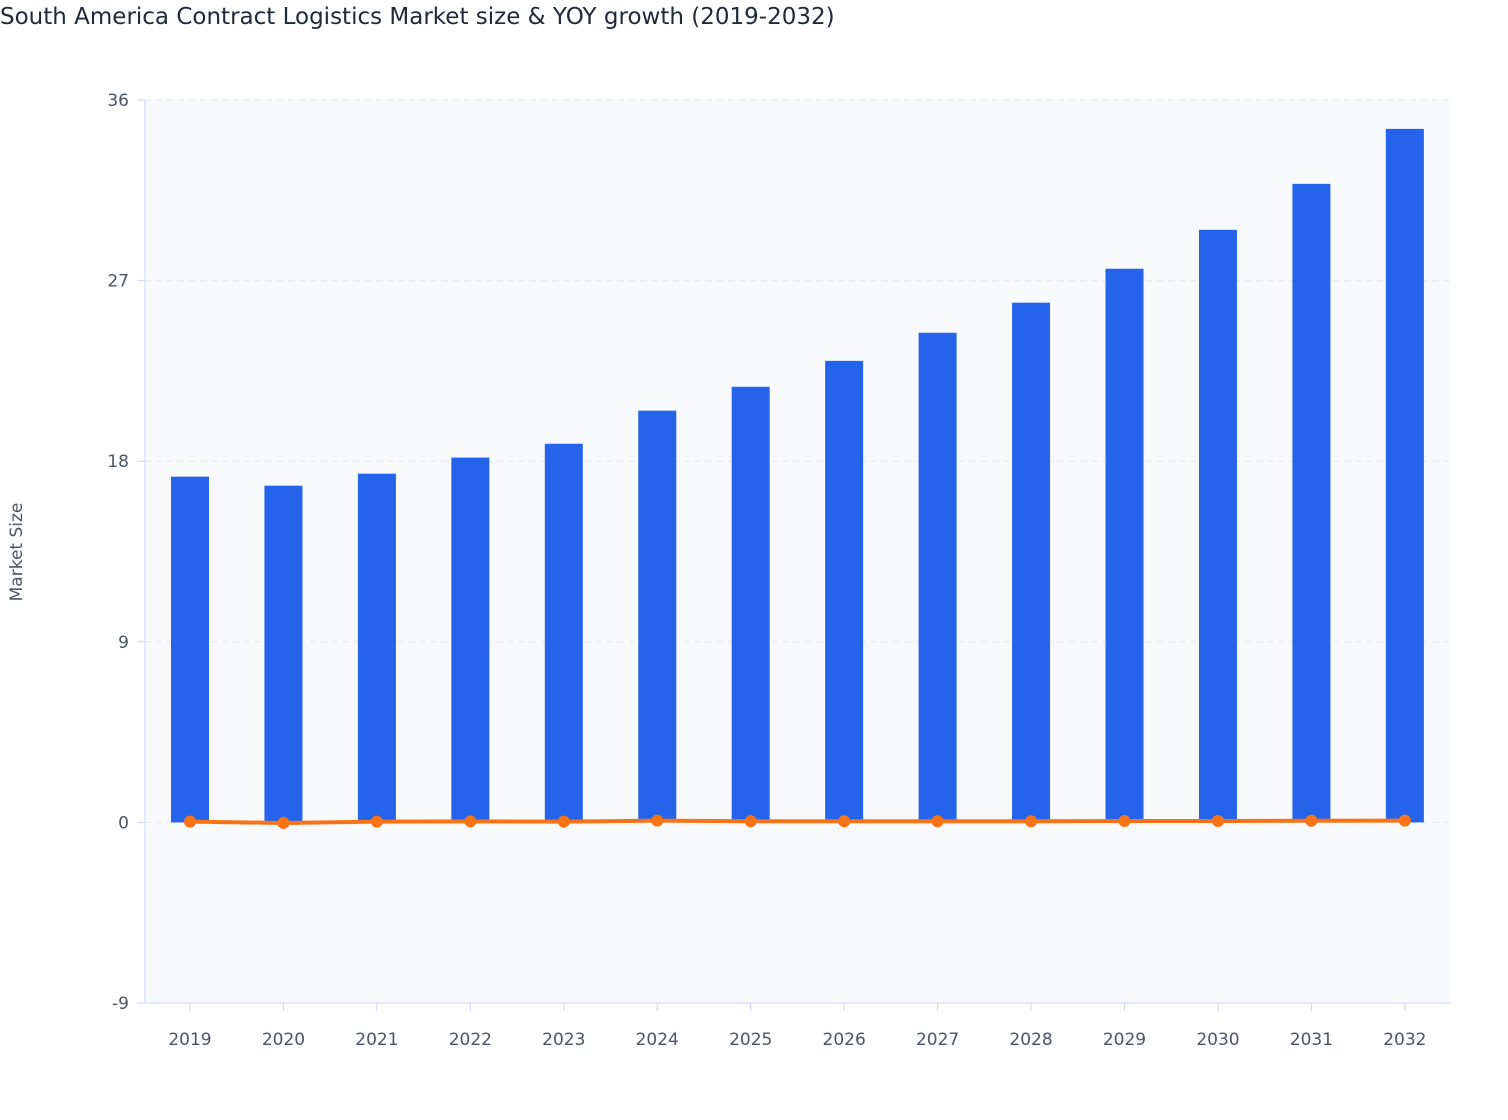  What do you see at coordinates (563, 821) in the screenshot?
I see `growth-point-2023` at bounding box center [563, 821].